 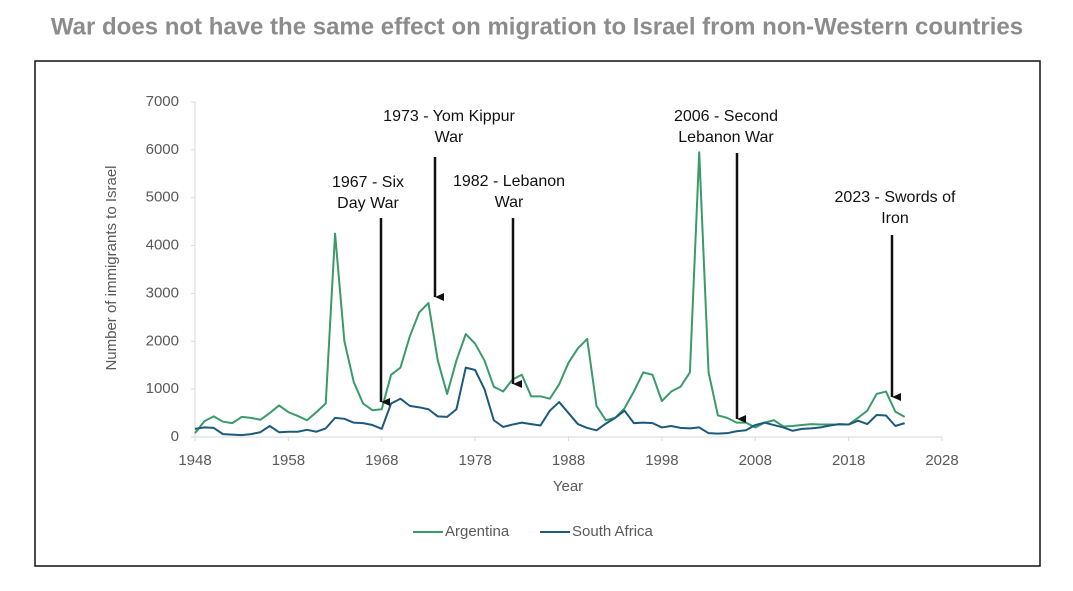 I want to click on annotation-text: 2006 - Second, so click(x=726, y=116).